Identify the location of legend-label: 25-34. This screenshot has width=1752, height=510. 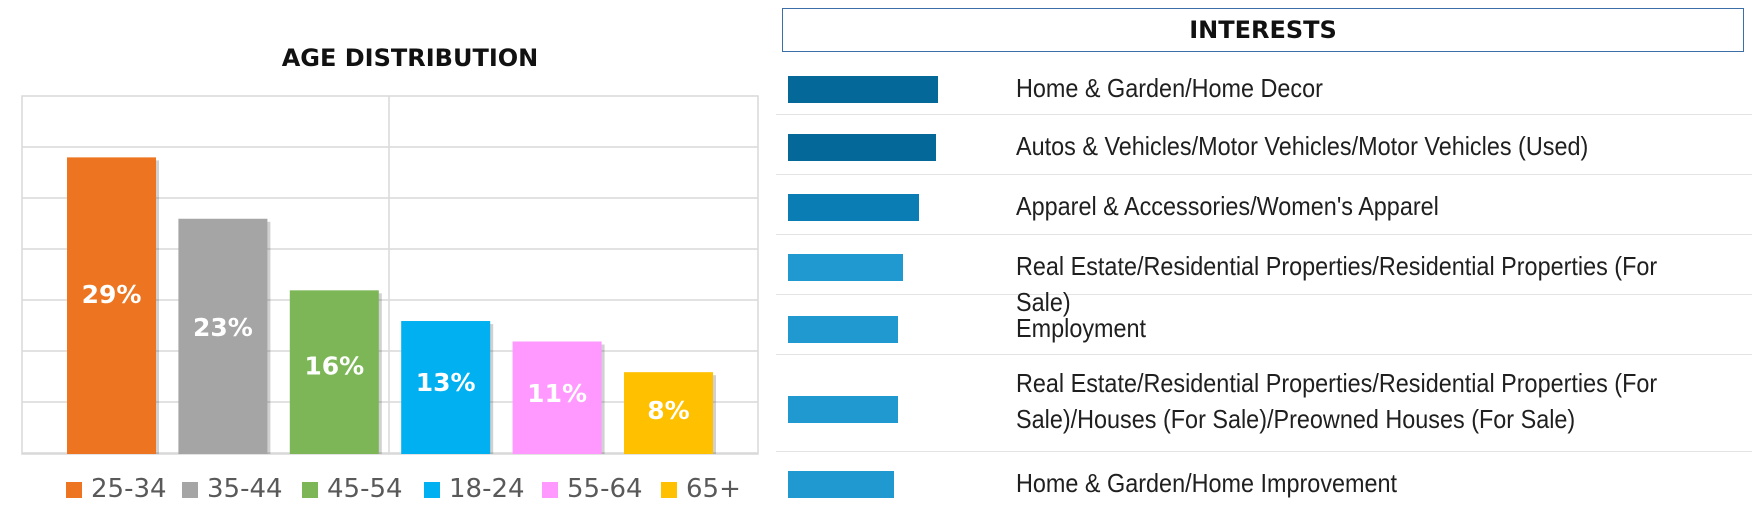
(129, 489).